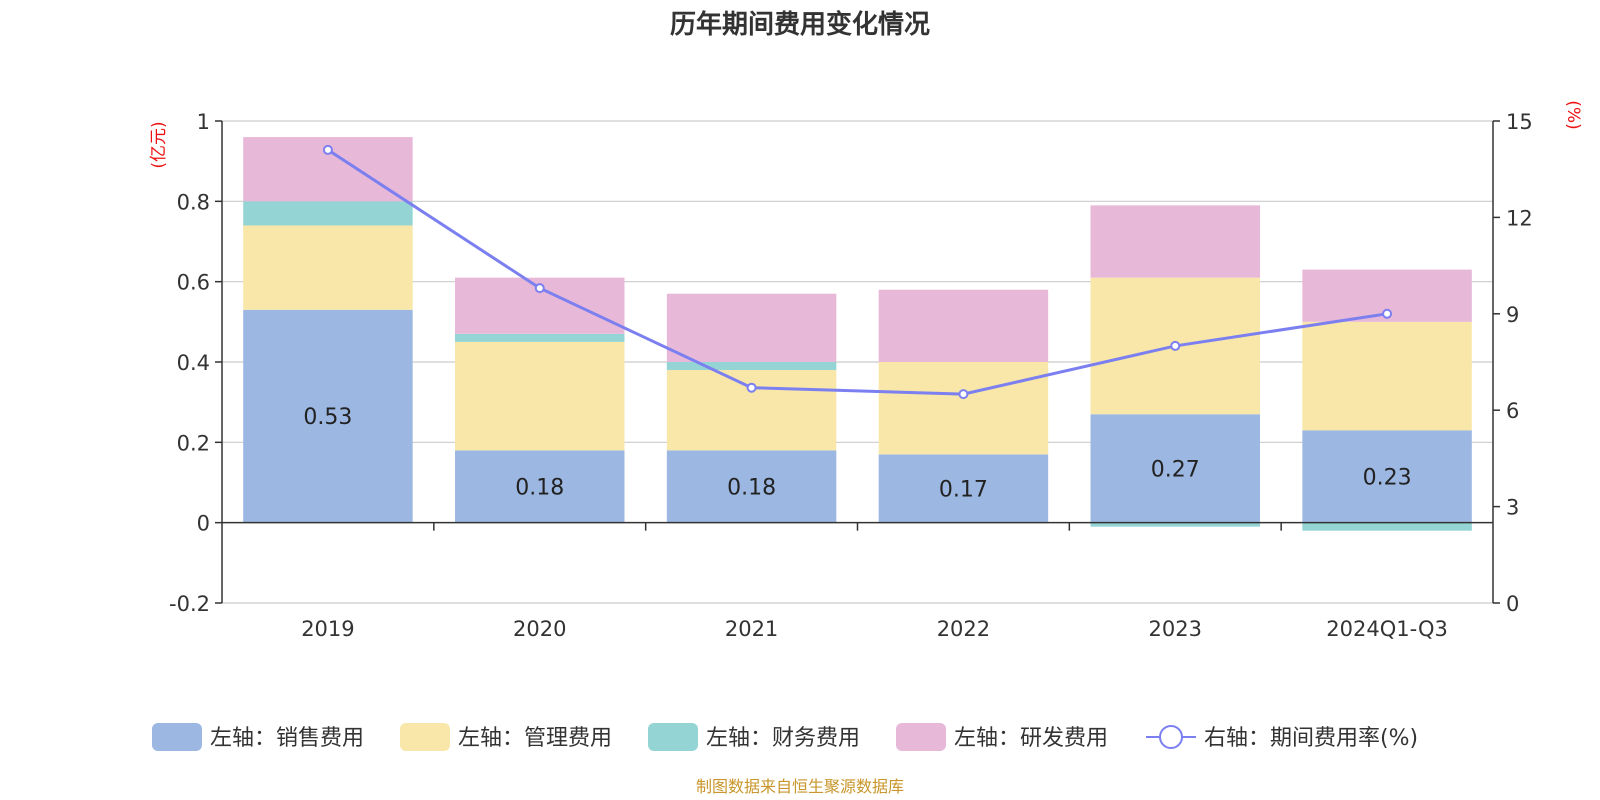 Image resolution: width=1600 pixels, height=800 pixels. Describe the element at coordinates (800, 786) in the screenshot. I see `data-source-note: 制图数据来自恒生聚源数据库` at that location.